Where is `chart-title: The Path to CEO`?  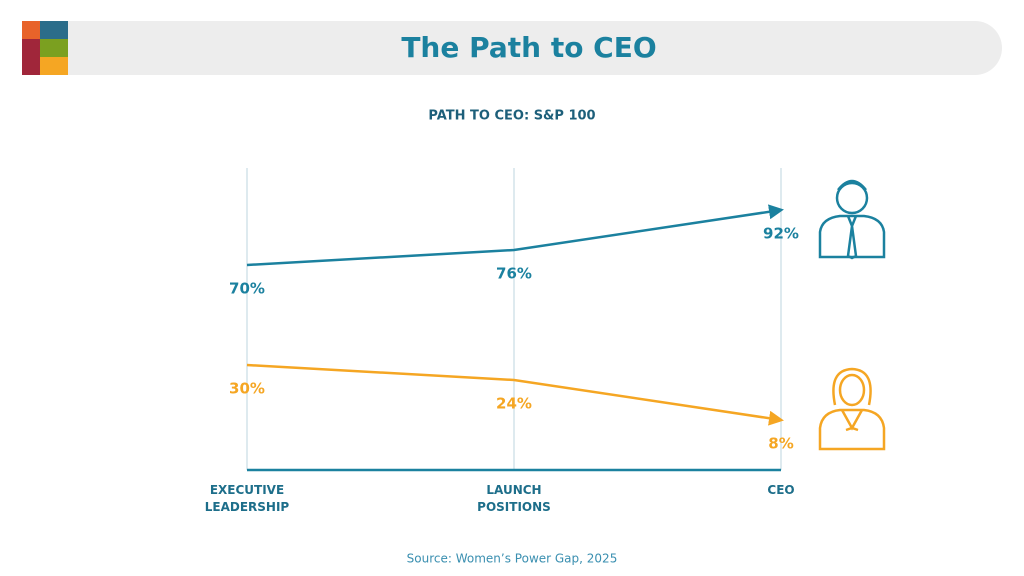 chart-title: The Path to CEO is located at coordinates (528, 47).